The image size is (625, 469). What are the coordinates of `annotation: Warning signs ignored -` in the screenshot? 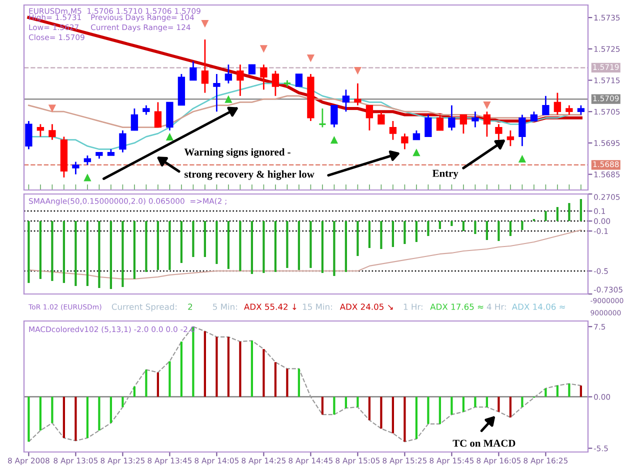 It's located at (237, 153).